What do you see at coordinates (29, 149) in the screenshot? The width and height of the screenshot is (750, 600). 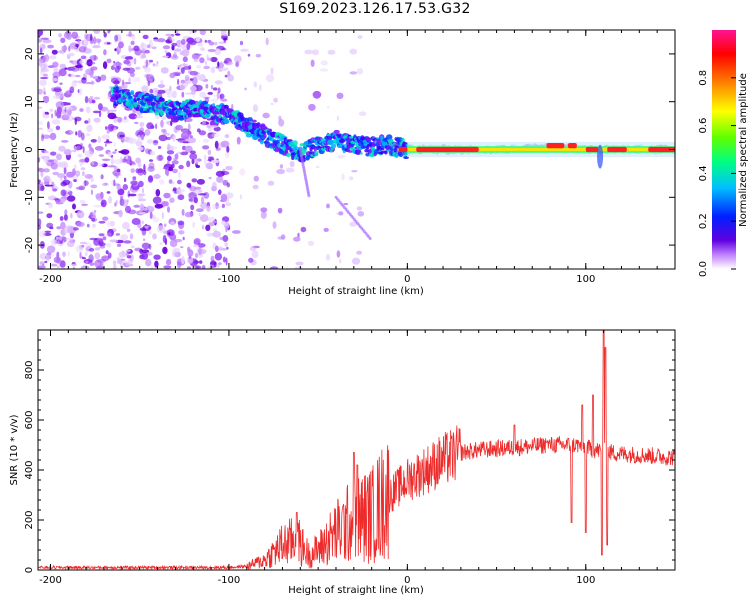 I see `y-tick-label: 0` at bounding box center [29, 149].